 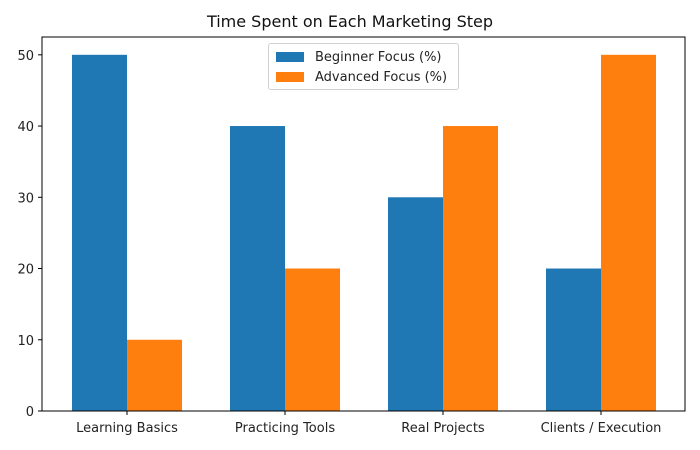 I want to click on y-tick-label: 10, so click(x=25, y=341).